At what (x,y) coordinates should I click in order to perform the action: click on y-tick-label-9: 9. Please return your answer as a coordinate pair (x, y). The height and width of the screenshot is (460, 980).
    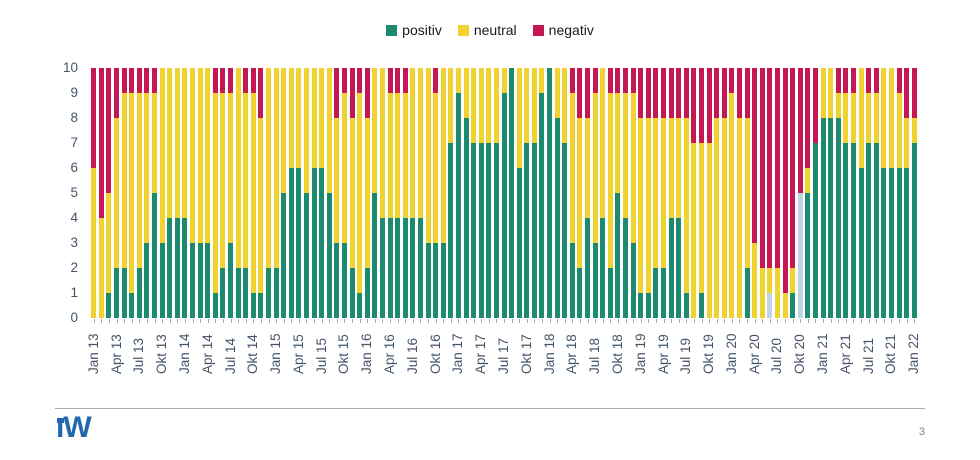
    Looking at the image, I should click on (74, 92).